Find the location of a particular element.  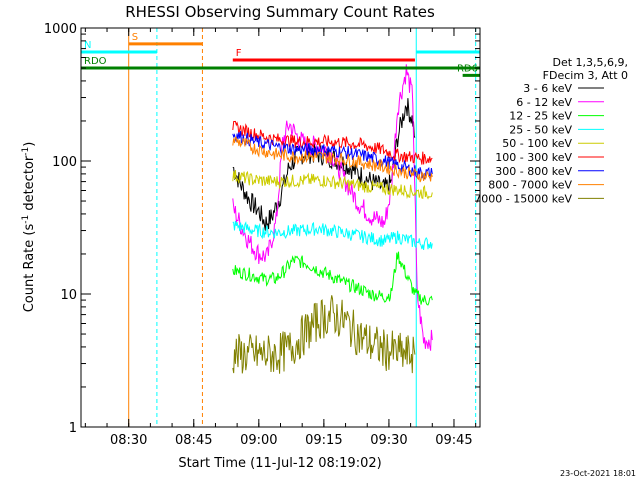

x-tick-label-5: 09:45 is located at coordinates (453, 440).